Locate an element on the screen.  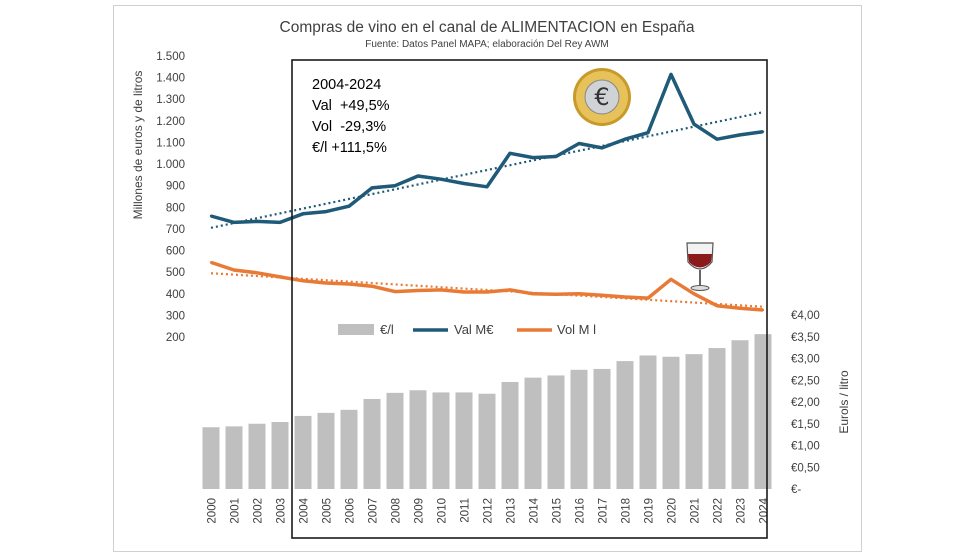
point-val-2005 is located at coordinates (326, 211).